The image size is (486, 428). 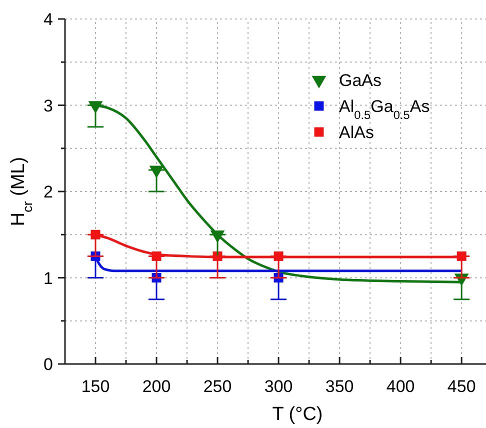 I want to click on x-tick-label: 200, so click(x=156, y=386).